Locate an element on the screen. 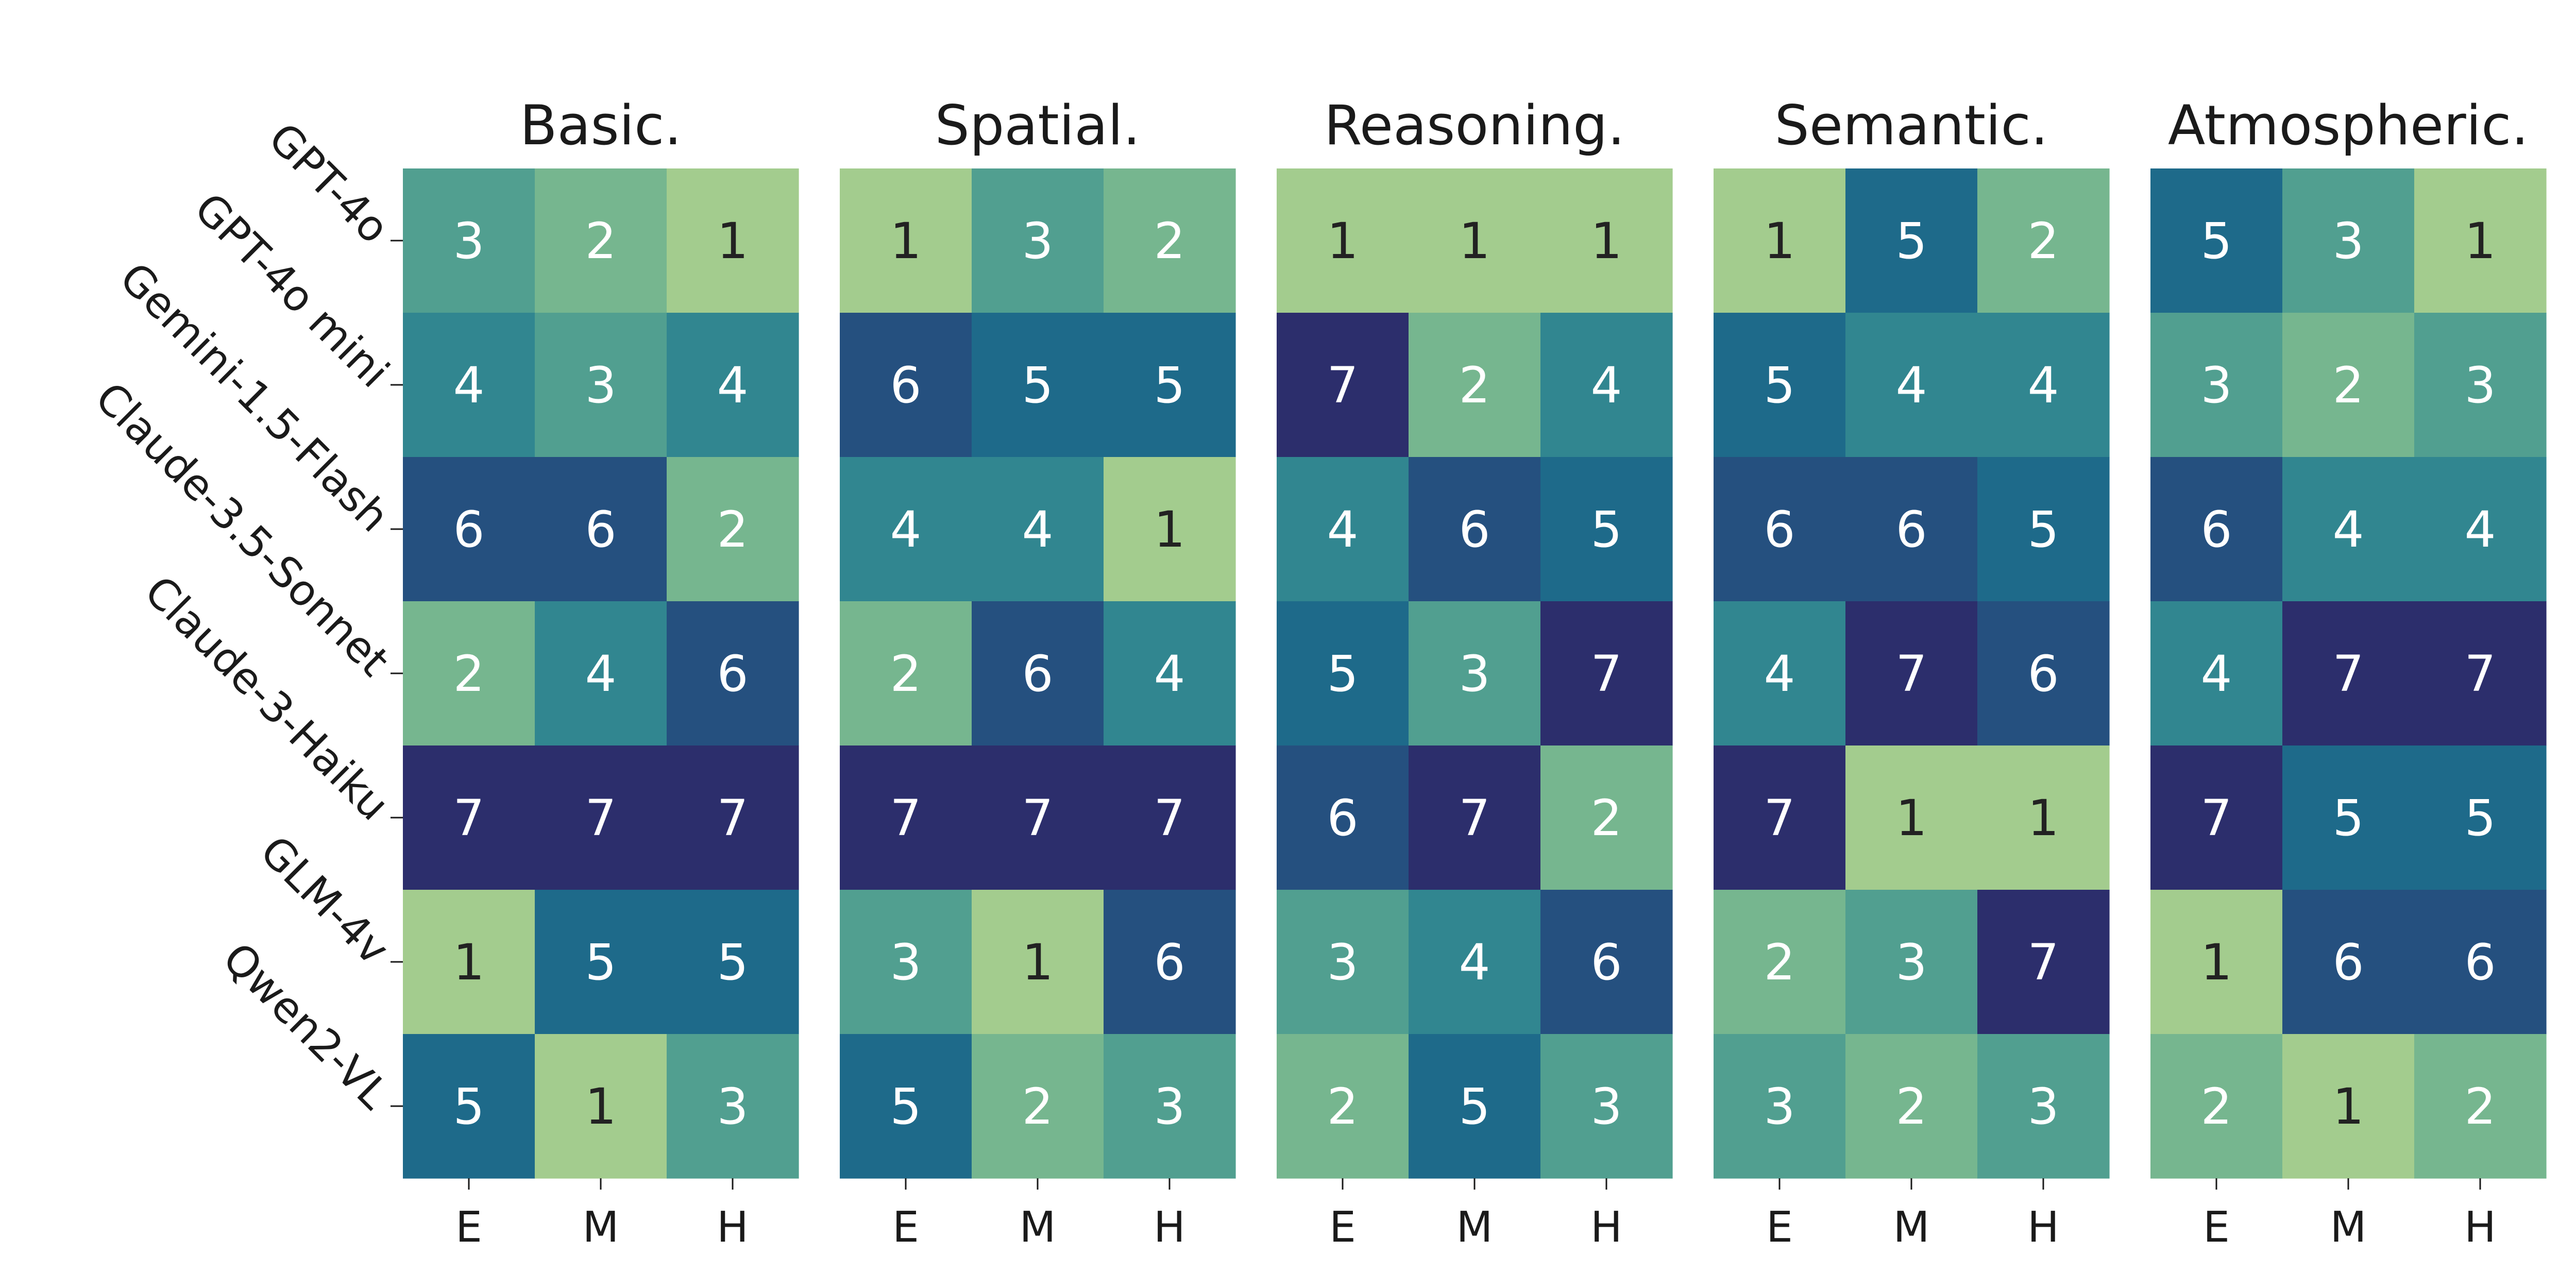 The width and height of the screenshot is (2576, 1288). heatmap-panel: Spatial.1 3 26 5 54 4 12 6 47 7 73 1 65 2 3E M H is located at coordinates (1038, 673).